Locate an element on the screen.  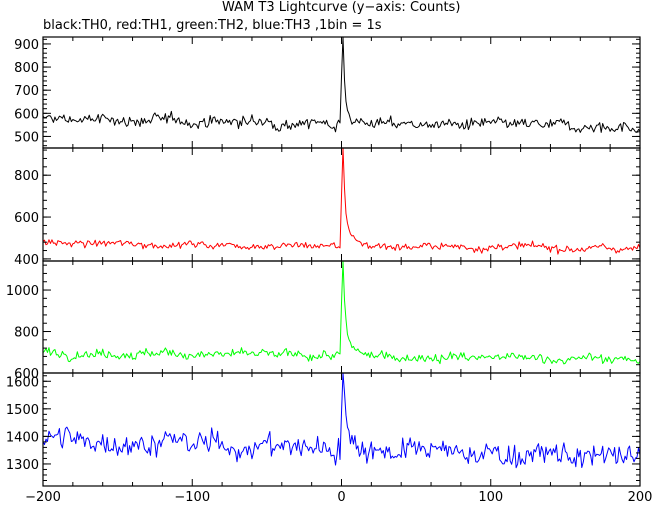
x-tick-label: 200 is located at coordinates (640, 497).